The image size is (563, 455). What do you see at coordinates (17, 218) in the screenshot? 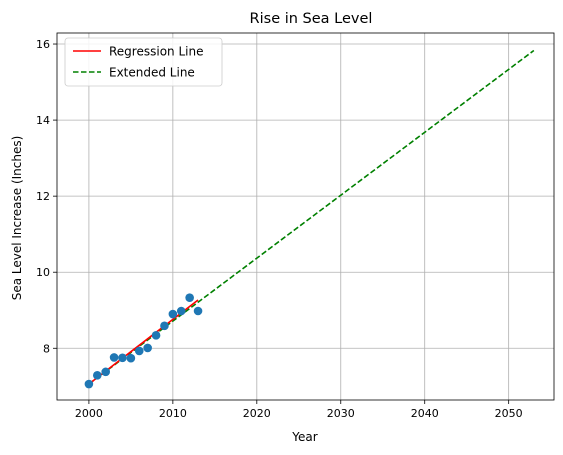
I see `y-axis-label: Sea Level Increase (Inches)` at bounding box center [17, 218].